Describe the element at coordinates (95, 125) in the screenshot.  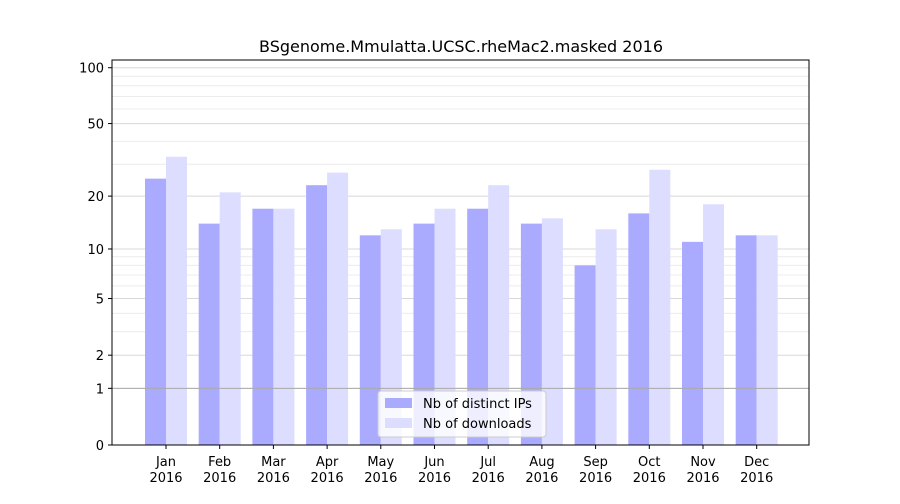
I see `y-tick-label: 50` at that location.